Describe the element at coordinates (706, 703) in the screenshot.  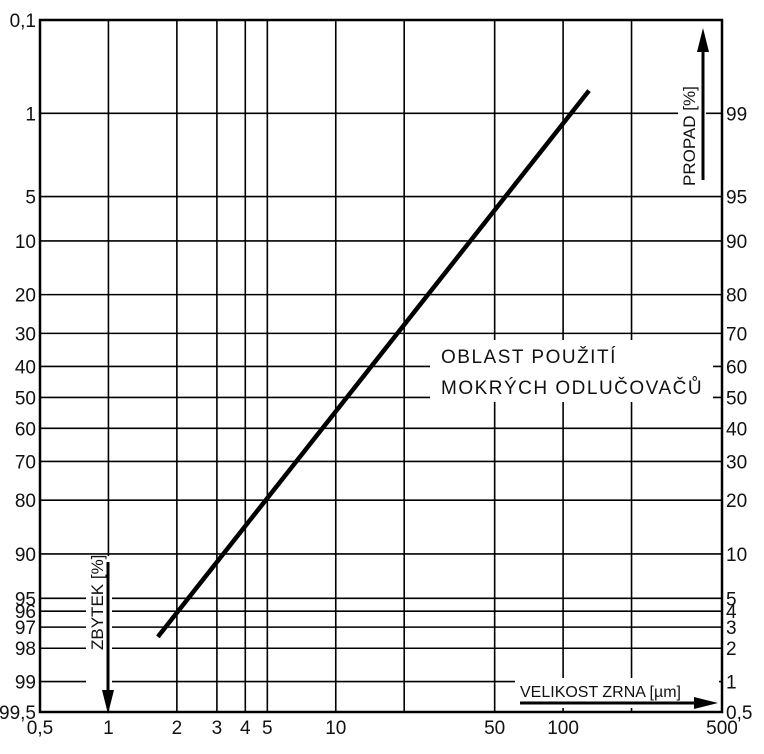
I see `x-axis-arrow-head` at that location.